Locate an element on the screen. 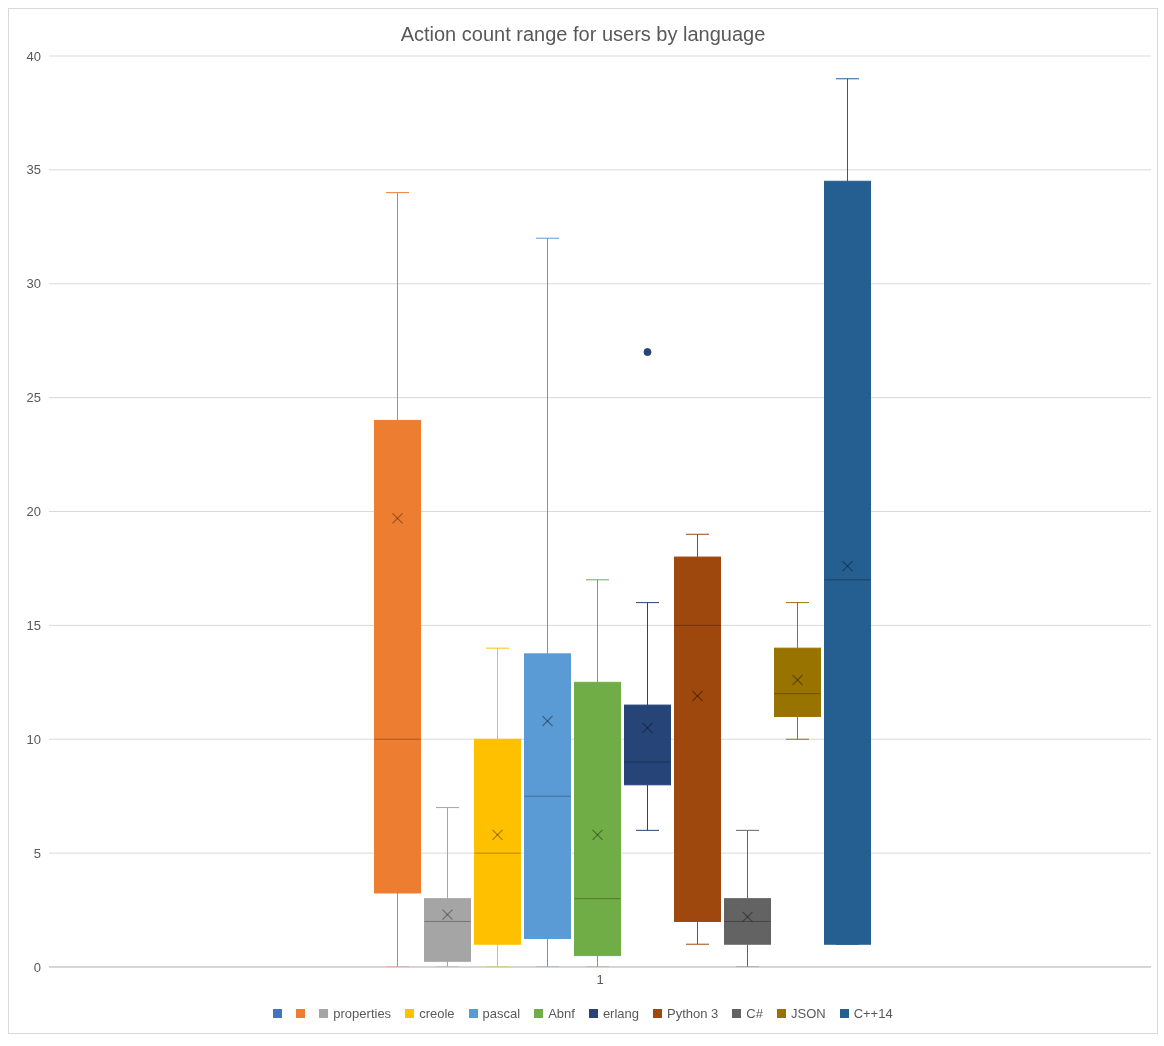  y-tick-label: 25 is located at coordinates (33, 398).